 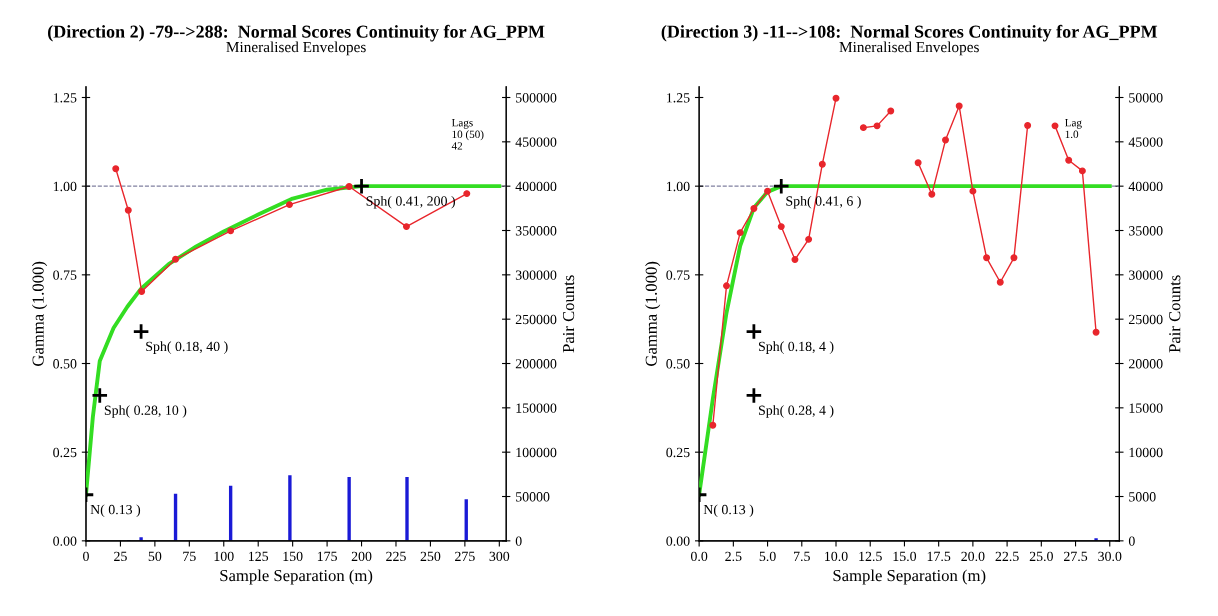 What do you see at coordinates (1145, 142) in the screenshot?
I see `y2-tick-label: 45000` at bounding box center [1145, 142].